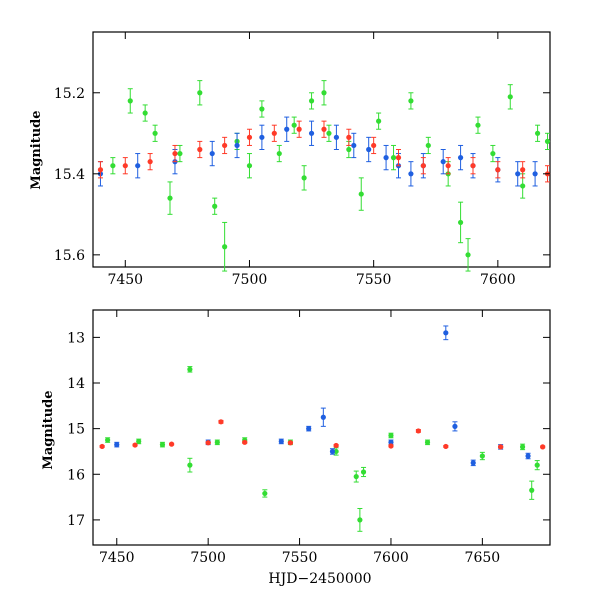 This screenshot has width=600, height=600. Describe the element at coordinates (69, 175) in the screenshot. I see `y-tick-label: 15.4` at that location.